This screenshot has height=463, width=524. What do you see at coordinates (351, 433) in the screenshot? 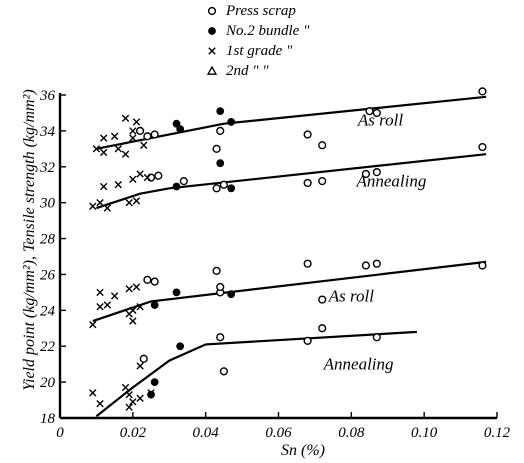
I see `x-tick-label: 0.08` at bounding box center [351, 433].